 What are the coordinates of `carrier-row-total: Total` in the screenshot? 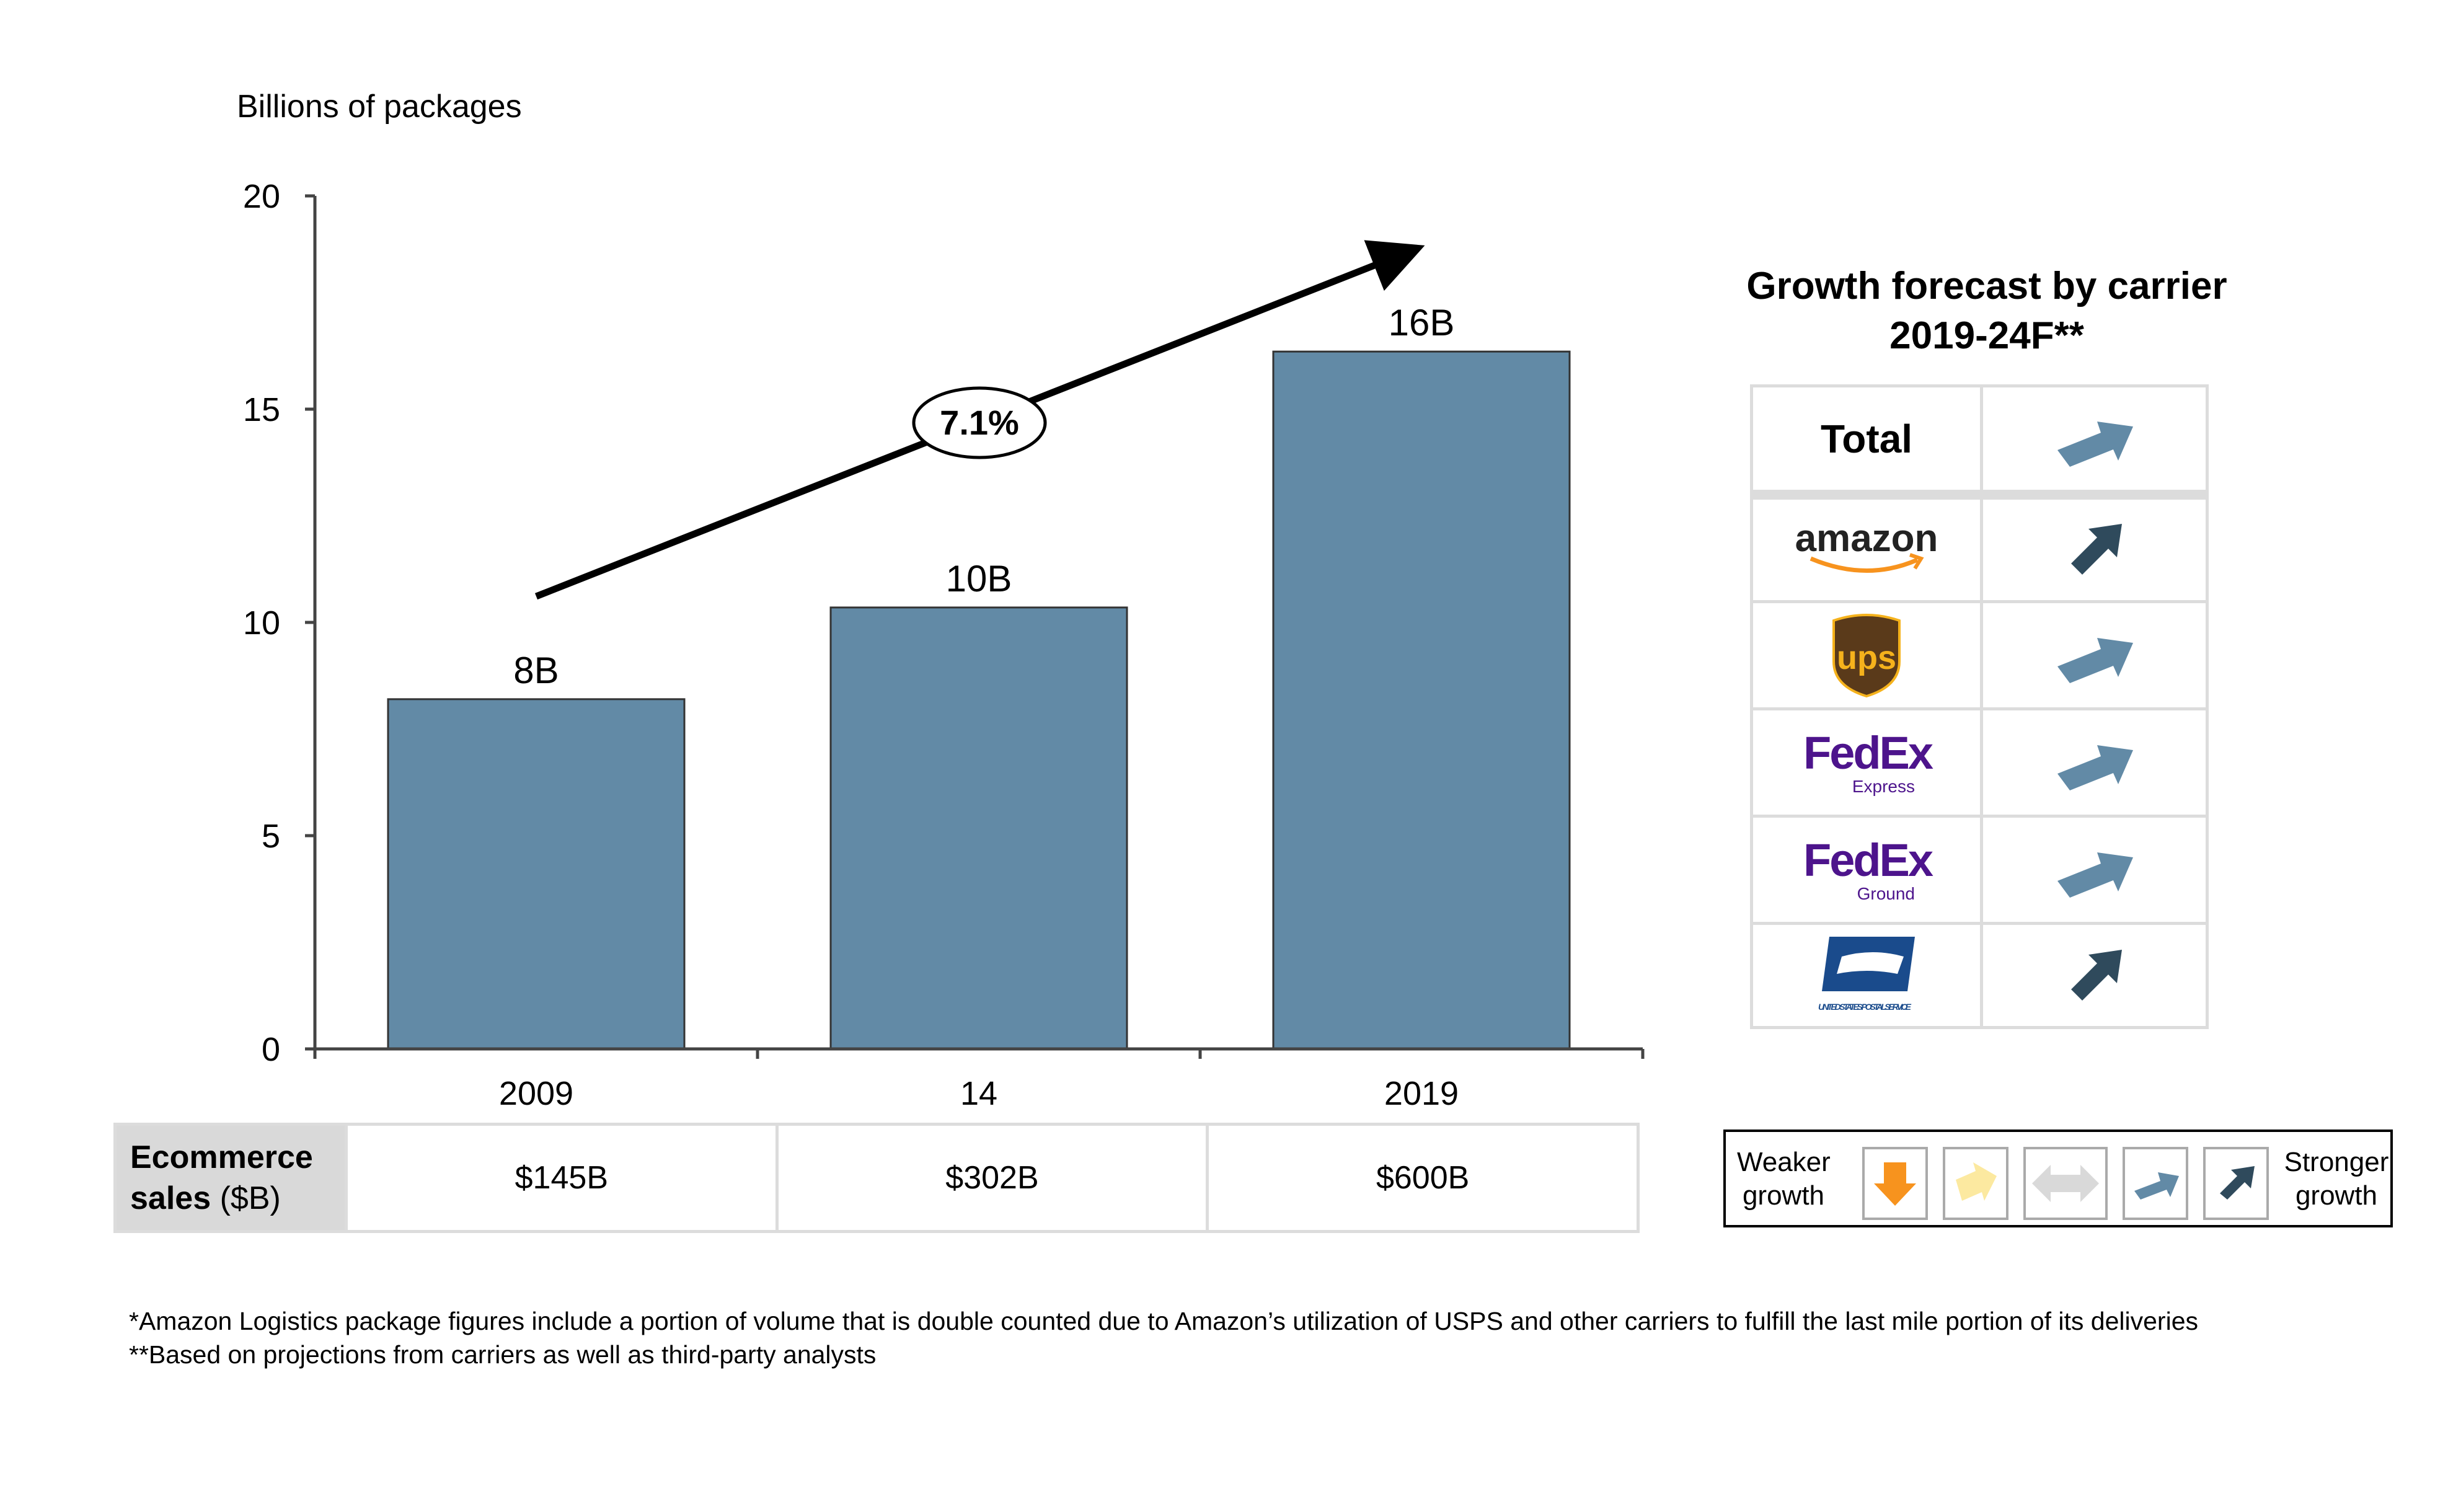 It's located at (1979, 439).